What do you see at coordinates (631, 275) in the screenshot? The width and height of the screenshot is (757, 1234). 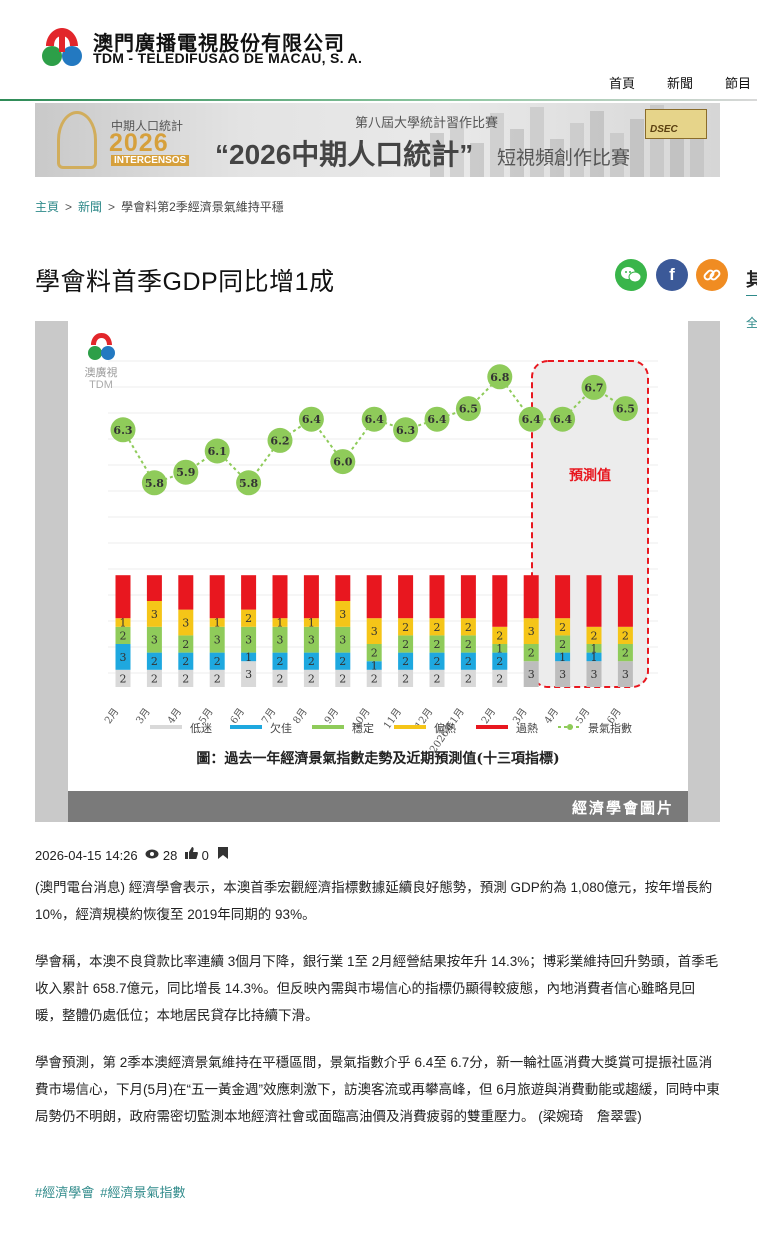 I see `share-wechat-button` at bounding box center [631, 275].